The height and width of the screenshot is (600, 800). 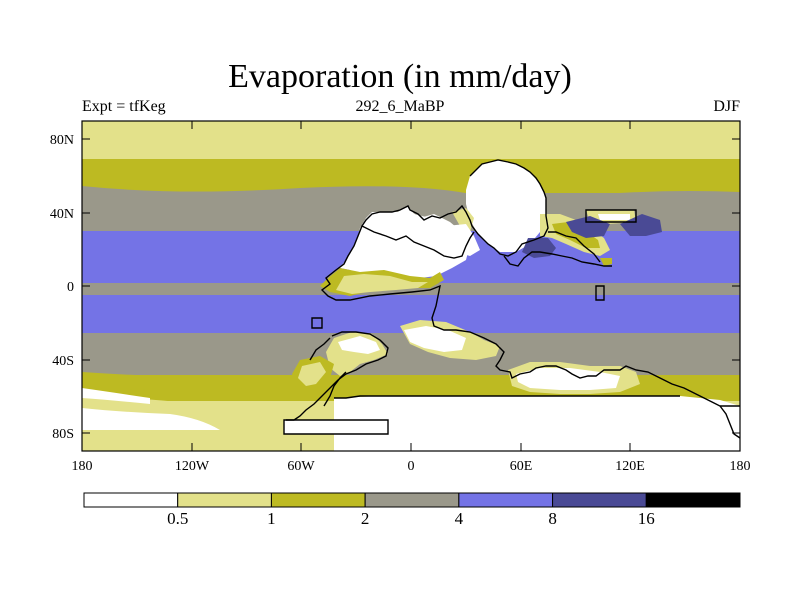 What do you see at coordinates (301, 466) in the screenshot?
I see `x-tick-label: 60W` at bounding box center [301, 466].